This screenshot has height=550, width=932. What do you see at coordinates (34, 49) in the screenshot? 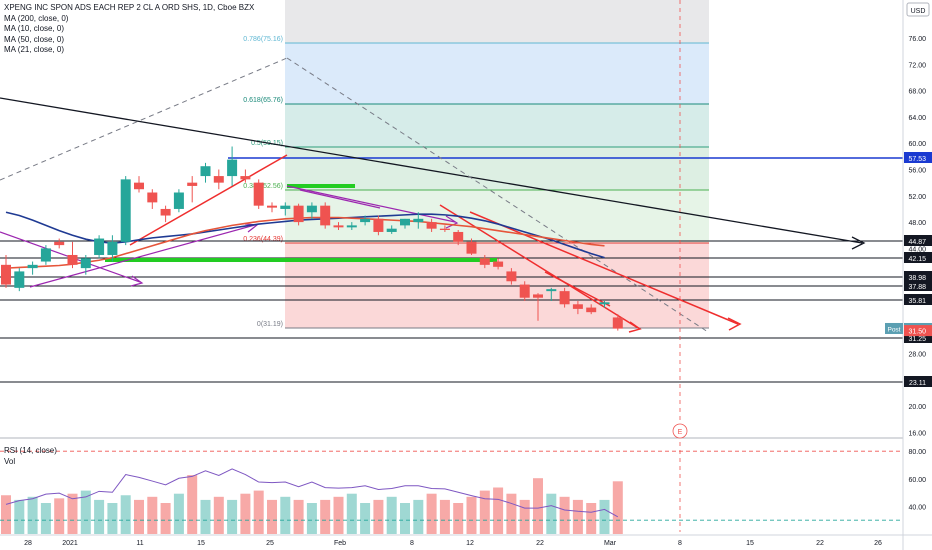
I see `ma-21-label: MA (21, close, 0)` at bounding box center [34, 49].